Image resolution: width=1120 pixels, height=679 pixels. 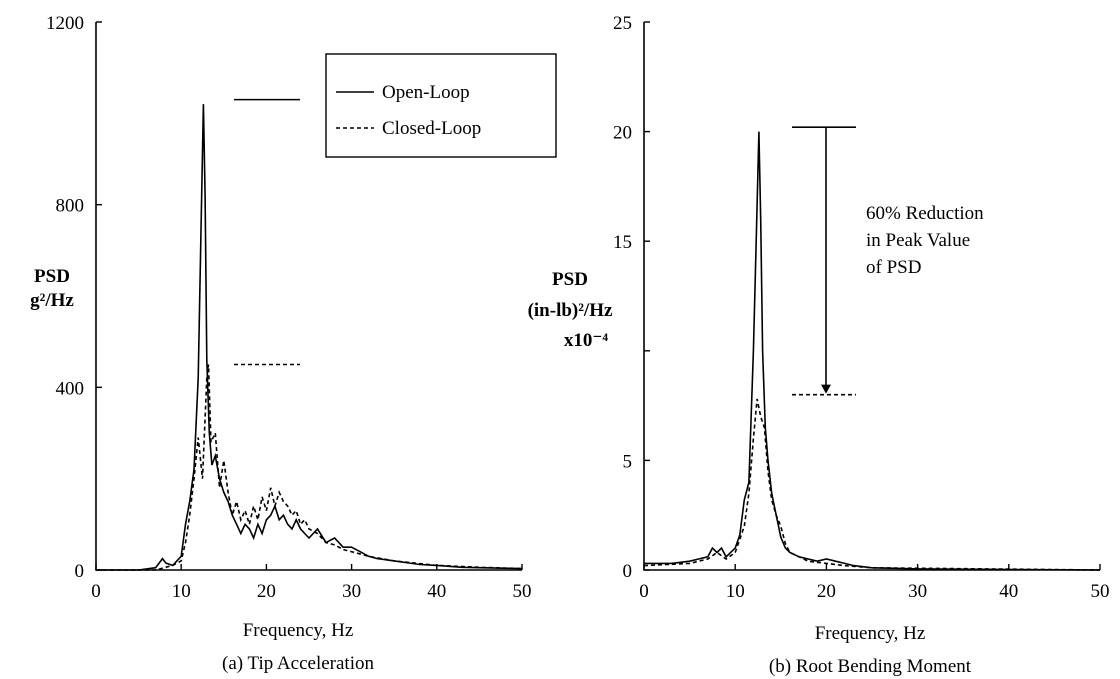 What do you see at coordinates (586, 340) in the screenshot?
I see `panel-b-ylabel-line-3: x10⁻⁴` at bounding box center [586, 340].